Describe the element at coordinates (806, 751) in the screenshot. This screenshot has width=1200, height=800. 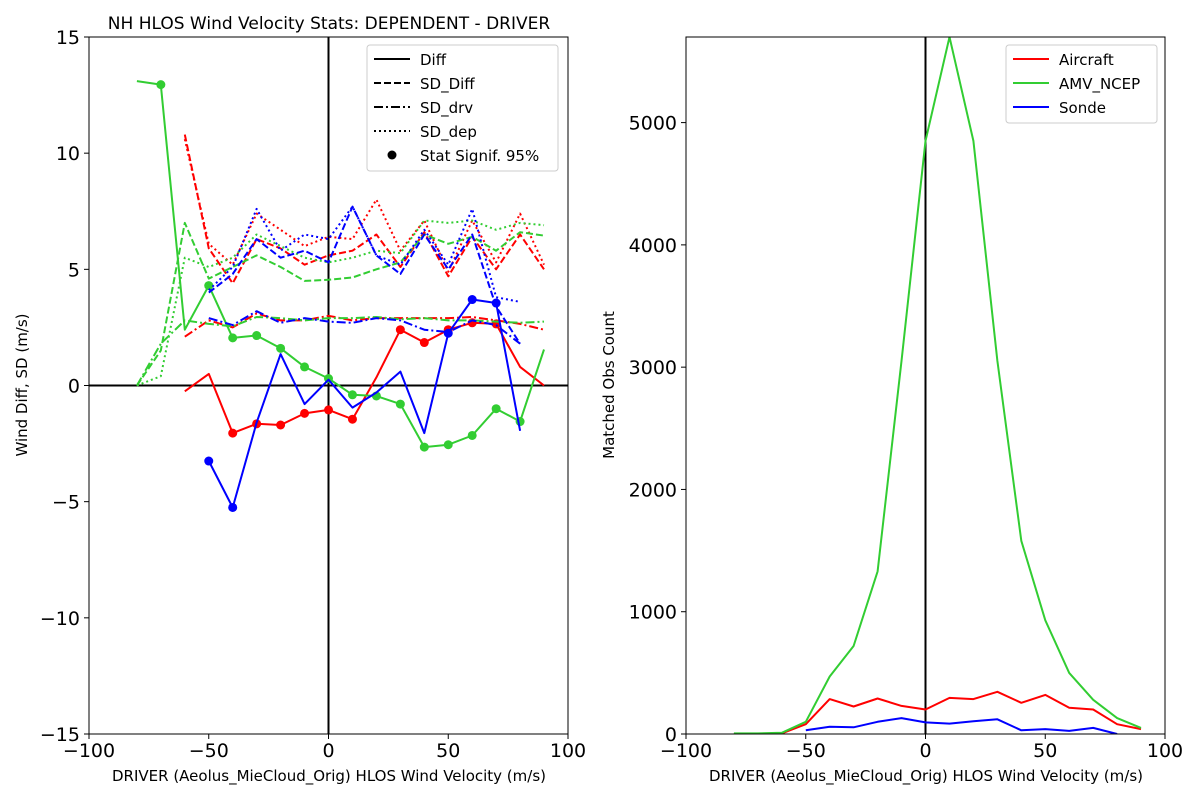
I see `right-x-tick-label: −50` at that location.